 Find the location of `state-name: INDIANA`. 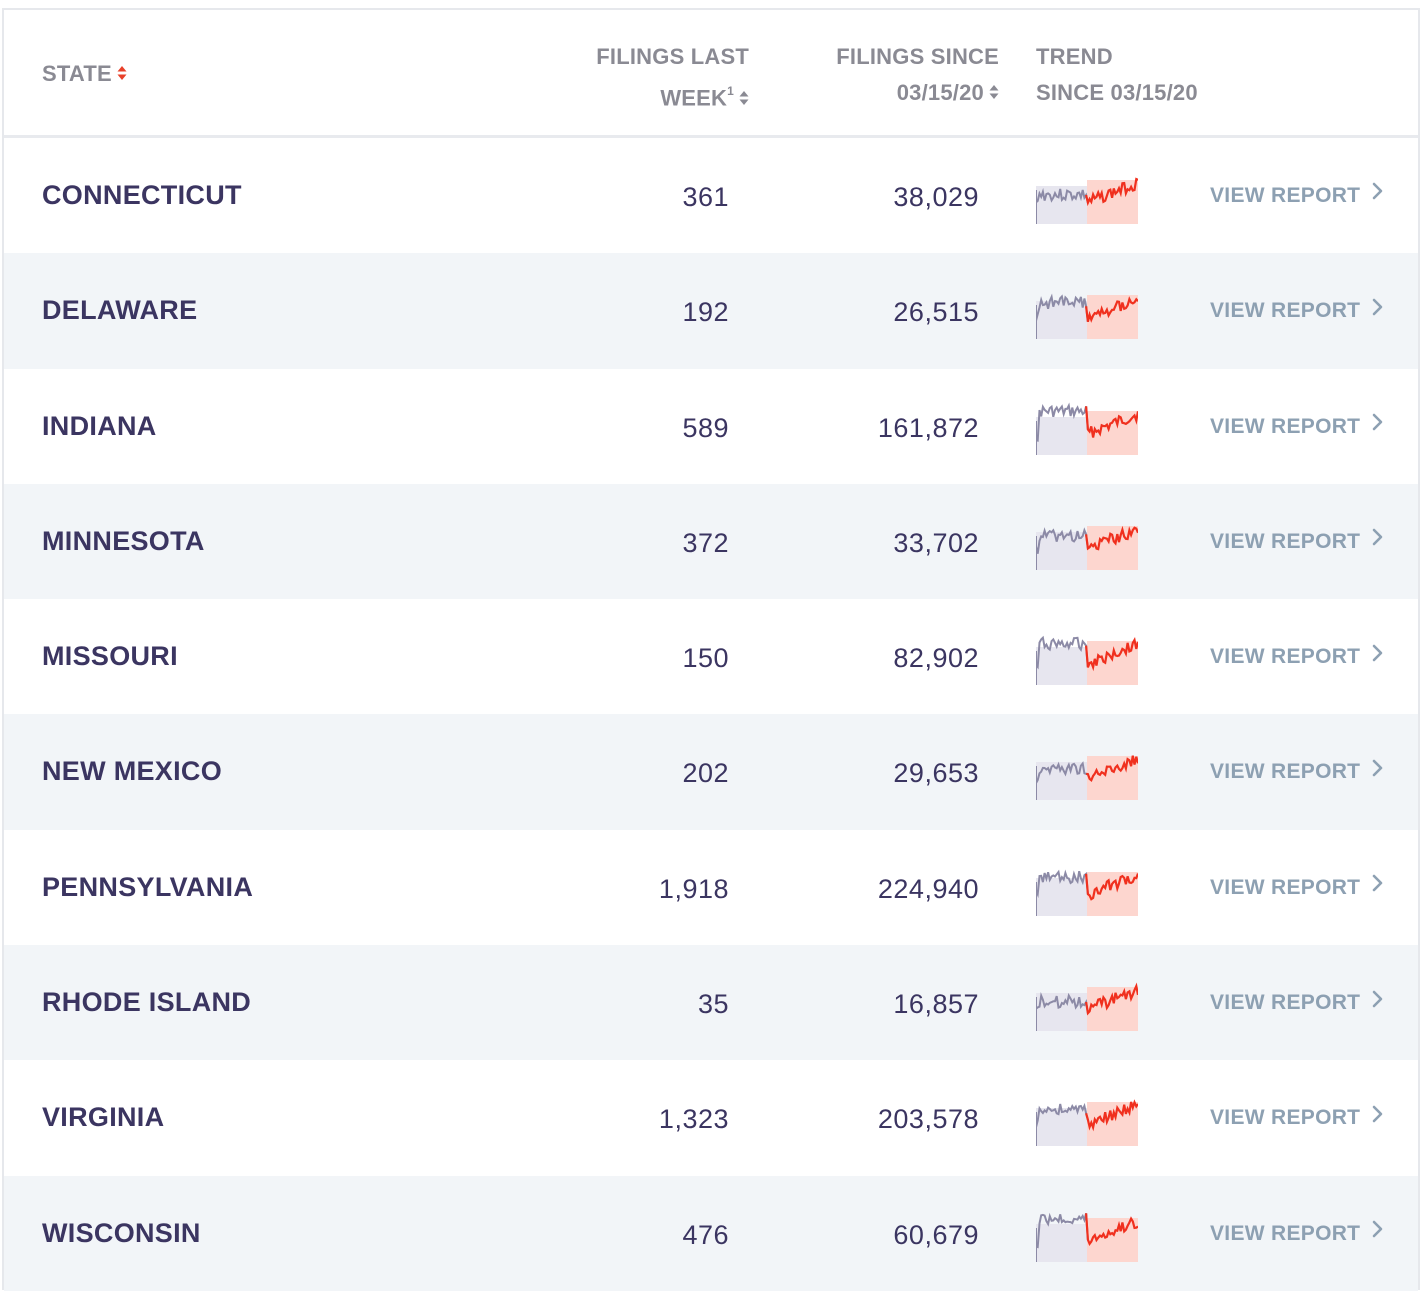

state-name: INDIANA is located at coordinates (99, 425).